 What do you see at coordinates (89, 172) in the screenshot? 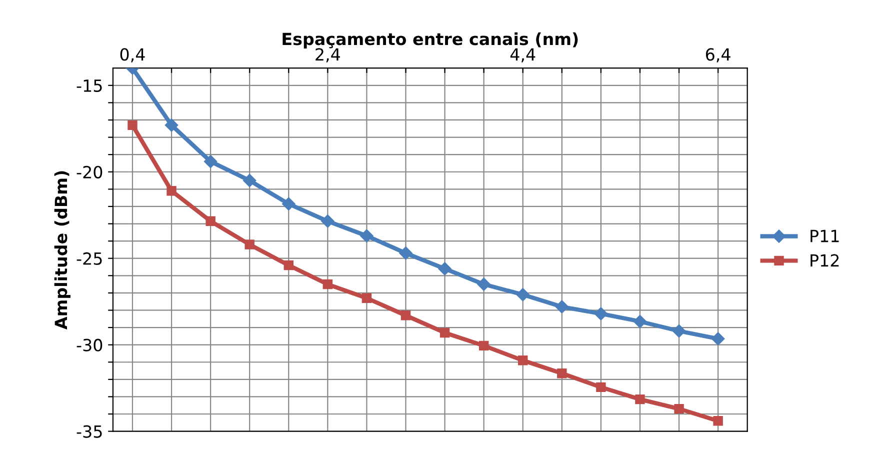
I see `y-tick-label: -20` at bounding box center [89, 172].